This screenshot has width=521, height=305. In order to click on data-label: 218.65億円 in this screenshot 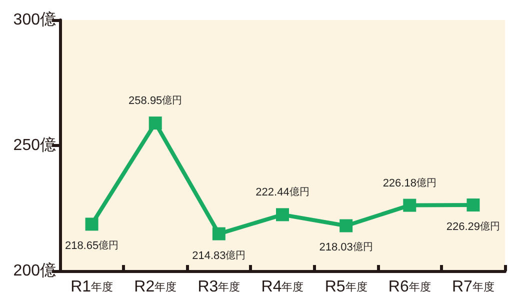, I will do `click(91, 246)`.